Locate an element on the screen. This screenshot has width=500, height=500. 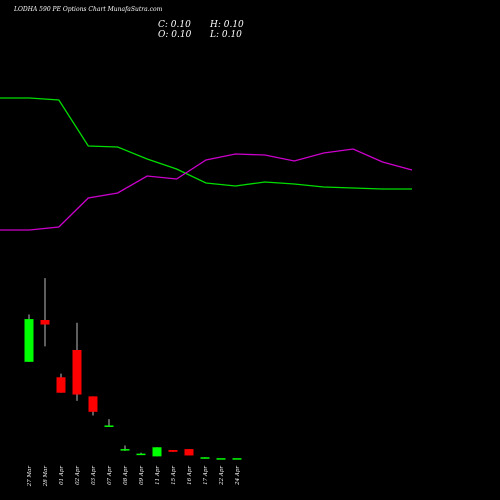
x-tick-label: 27 Mar is located at coordinates (30, 477).